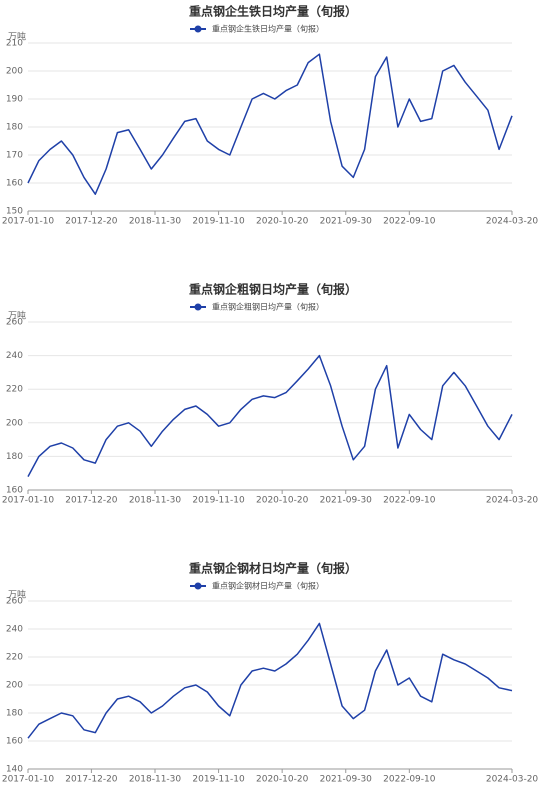  What do you see at coordinates (14, 156) in the screenshot?
I see `y-tick-label: 170` at bounding box center [14, 156].